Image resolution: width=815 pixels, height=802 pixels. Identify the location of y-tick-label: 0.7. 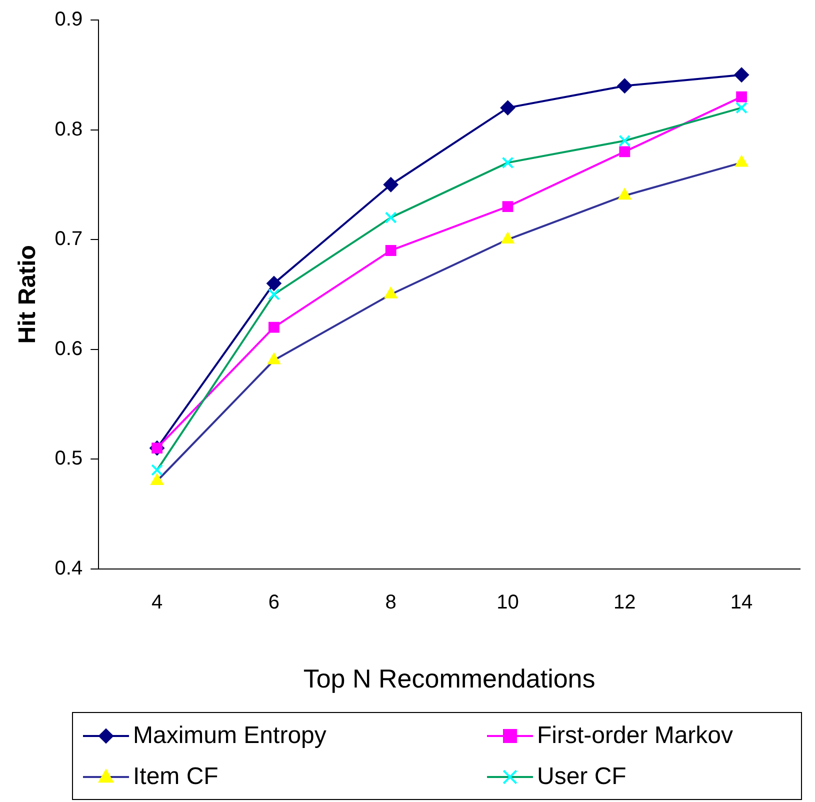
(68, 239).